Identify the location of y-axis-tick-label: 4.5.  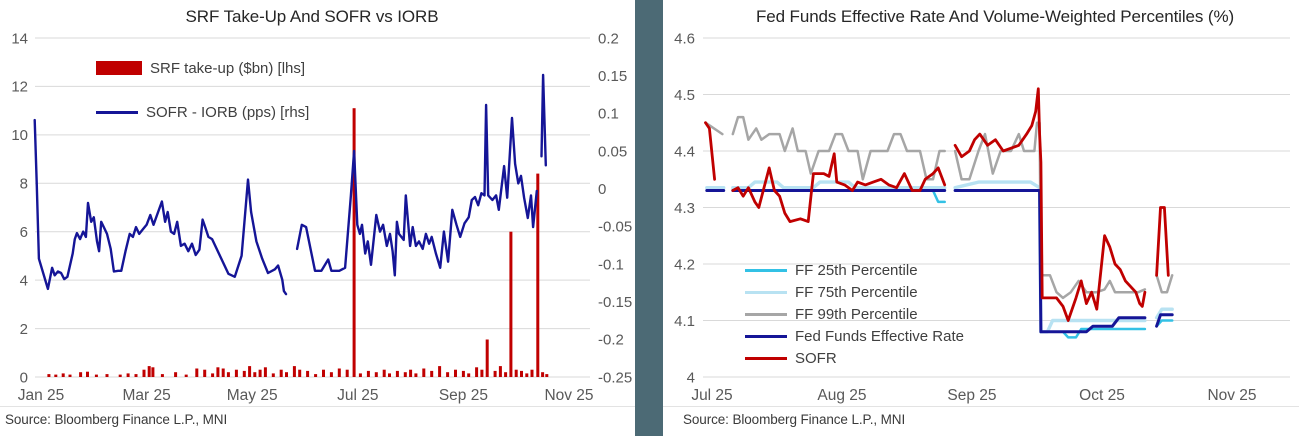
(684, 95).